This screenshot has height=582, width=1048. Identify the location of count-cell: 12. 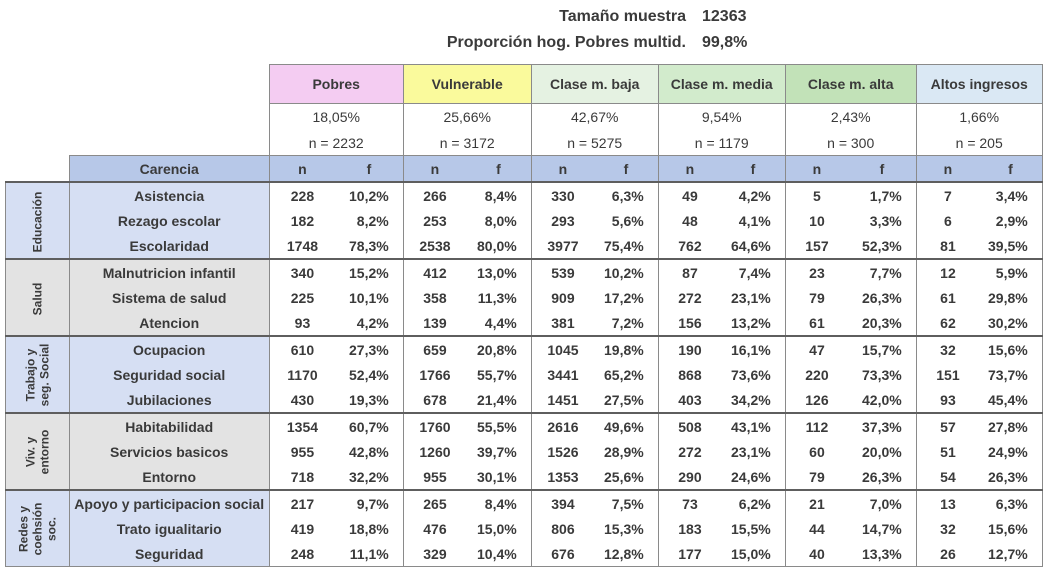
(947, 271).